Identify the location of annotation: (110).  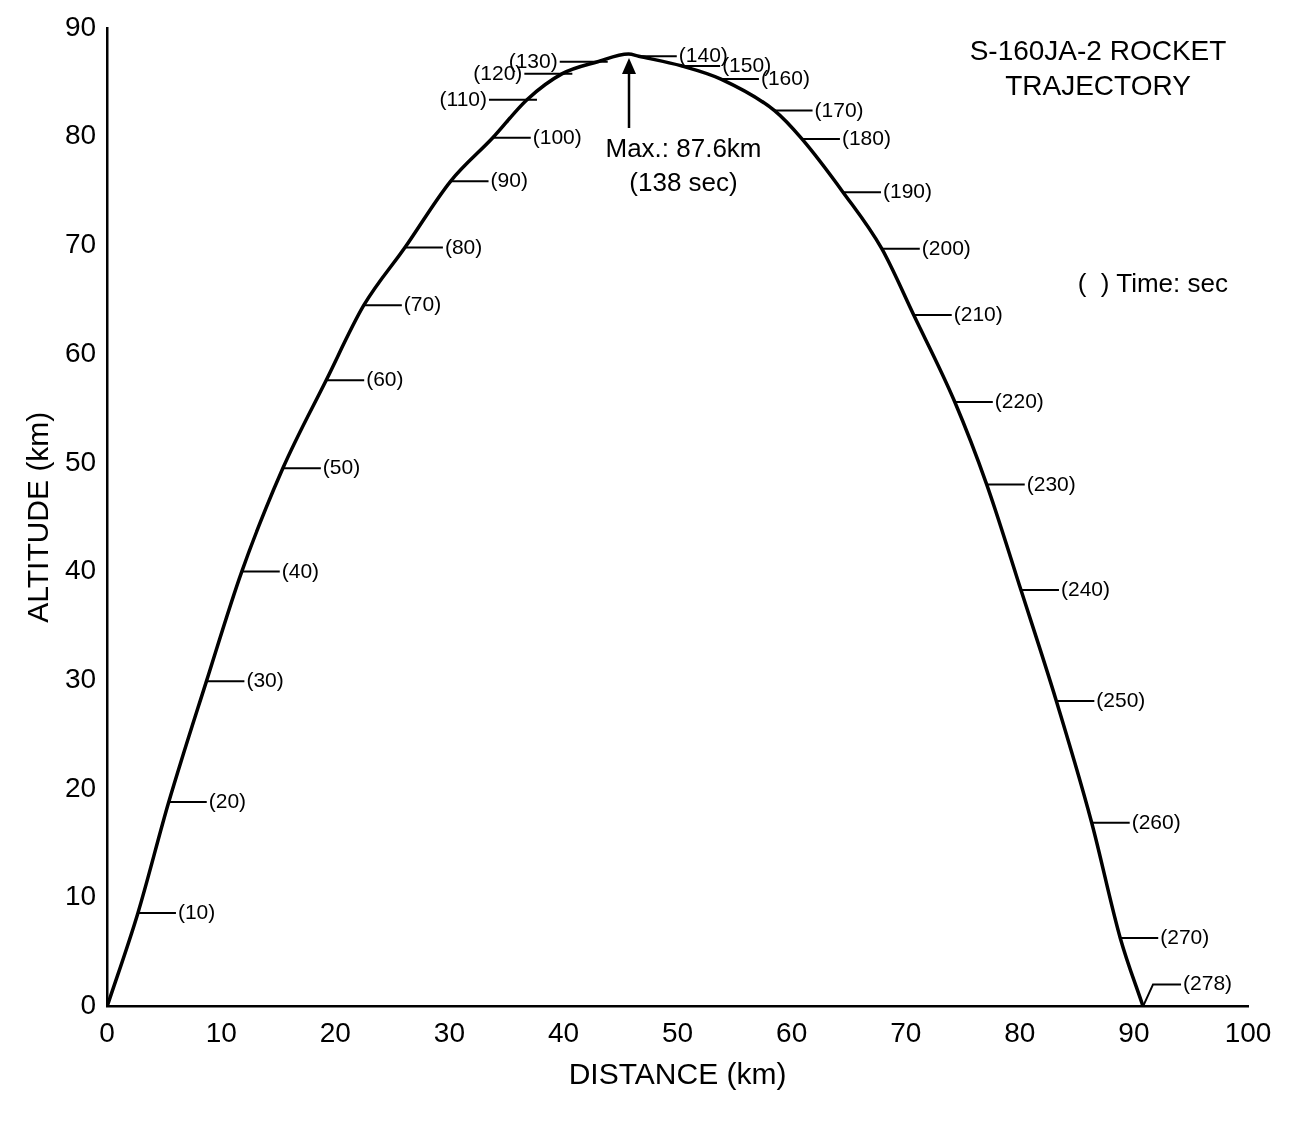
(463, 98).